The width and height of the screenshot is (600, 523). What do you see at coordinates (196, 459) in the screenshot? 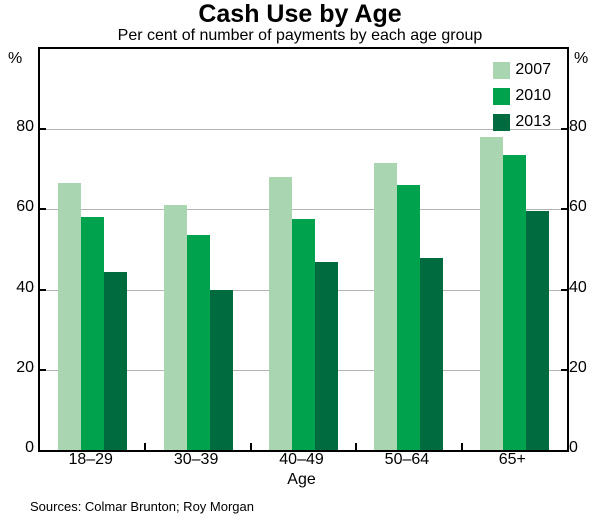
I see `x-axis-category-label: 30–39` at bounding box center [196, 459].